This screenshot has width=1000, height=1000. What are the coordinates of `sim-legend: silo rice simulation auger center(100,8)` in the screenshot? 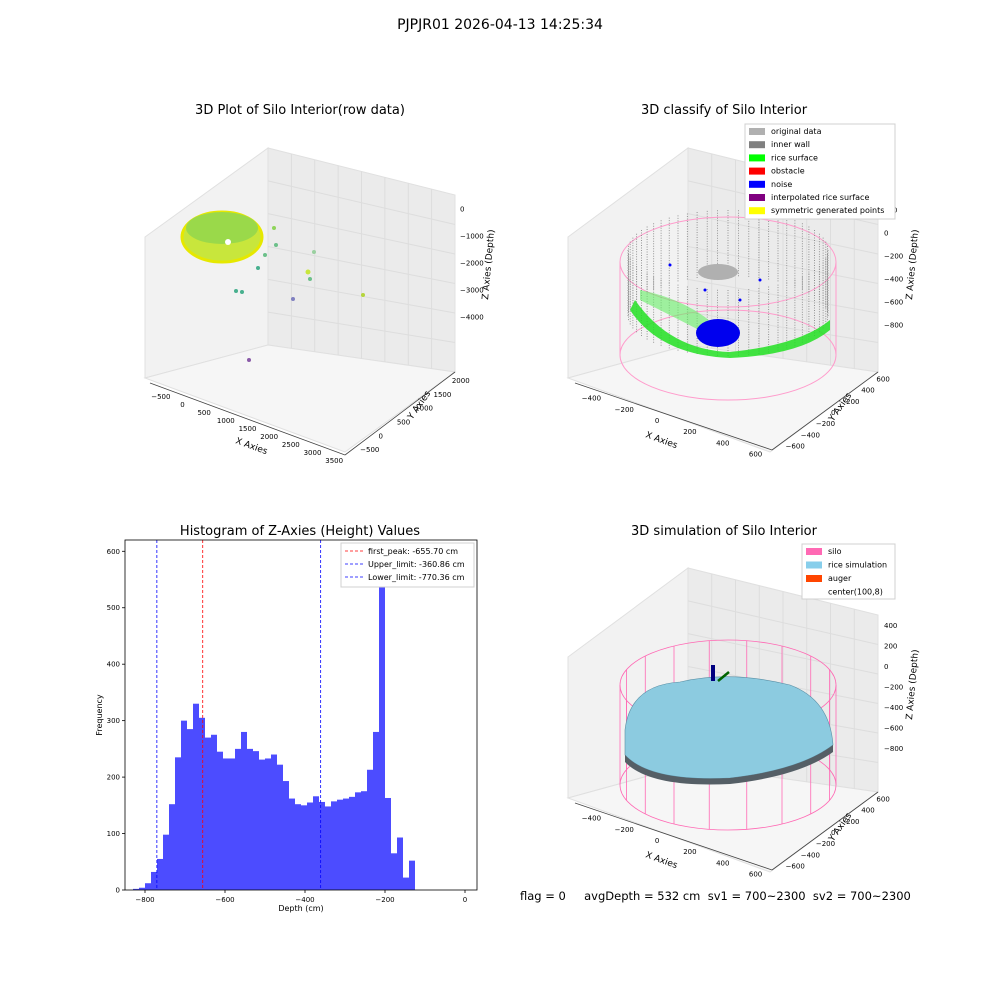 It's located at (848, 571).